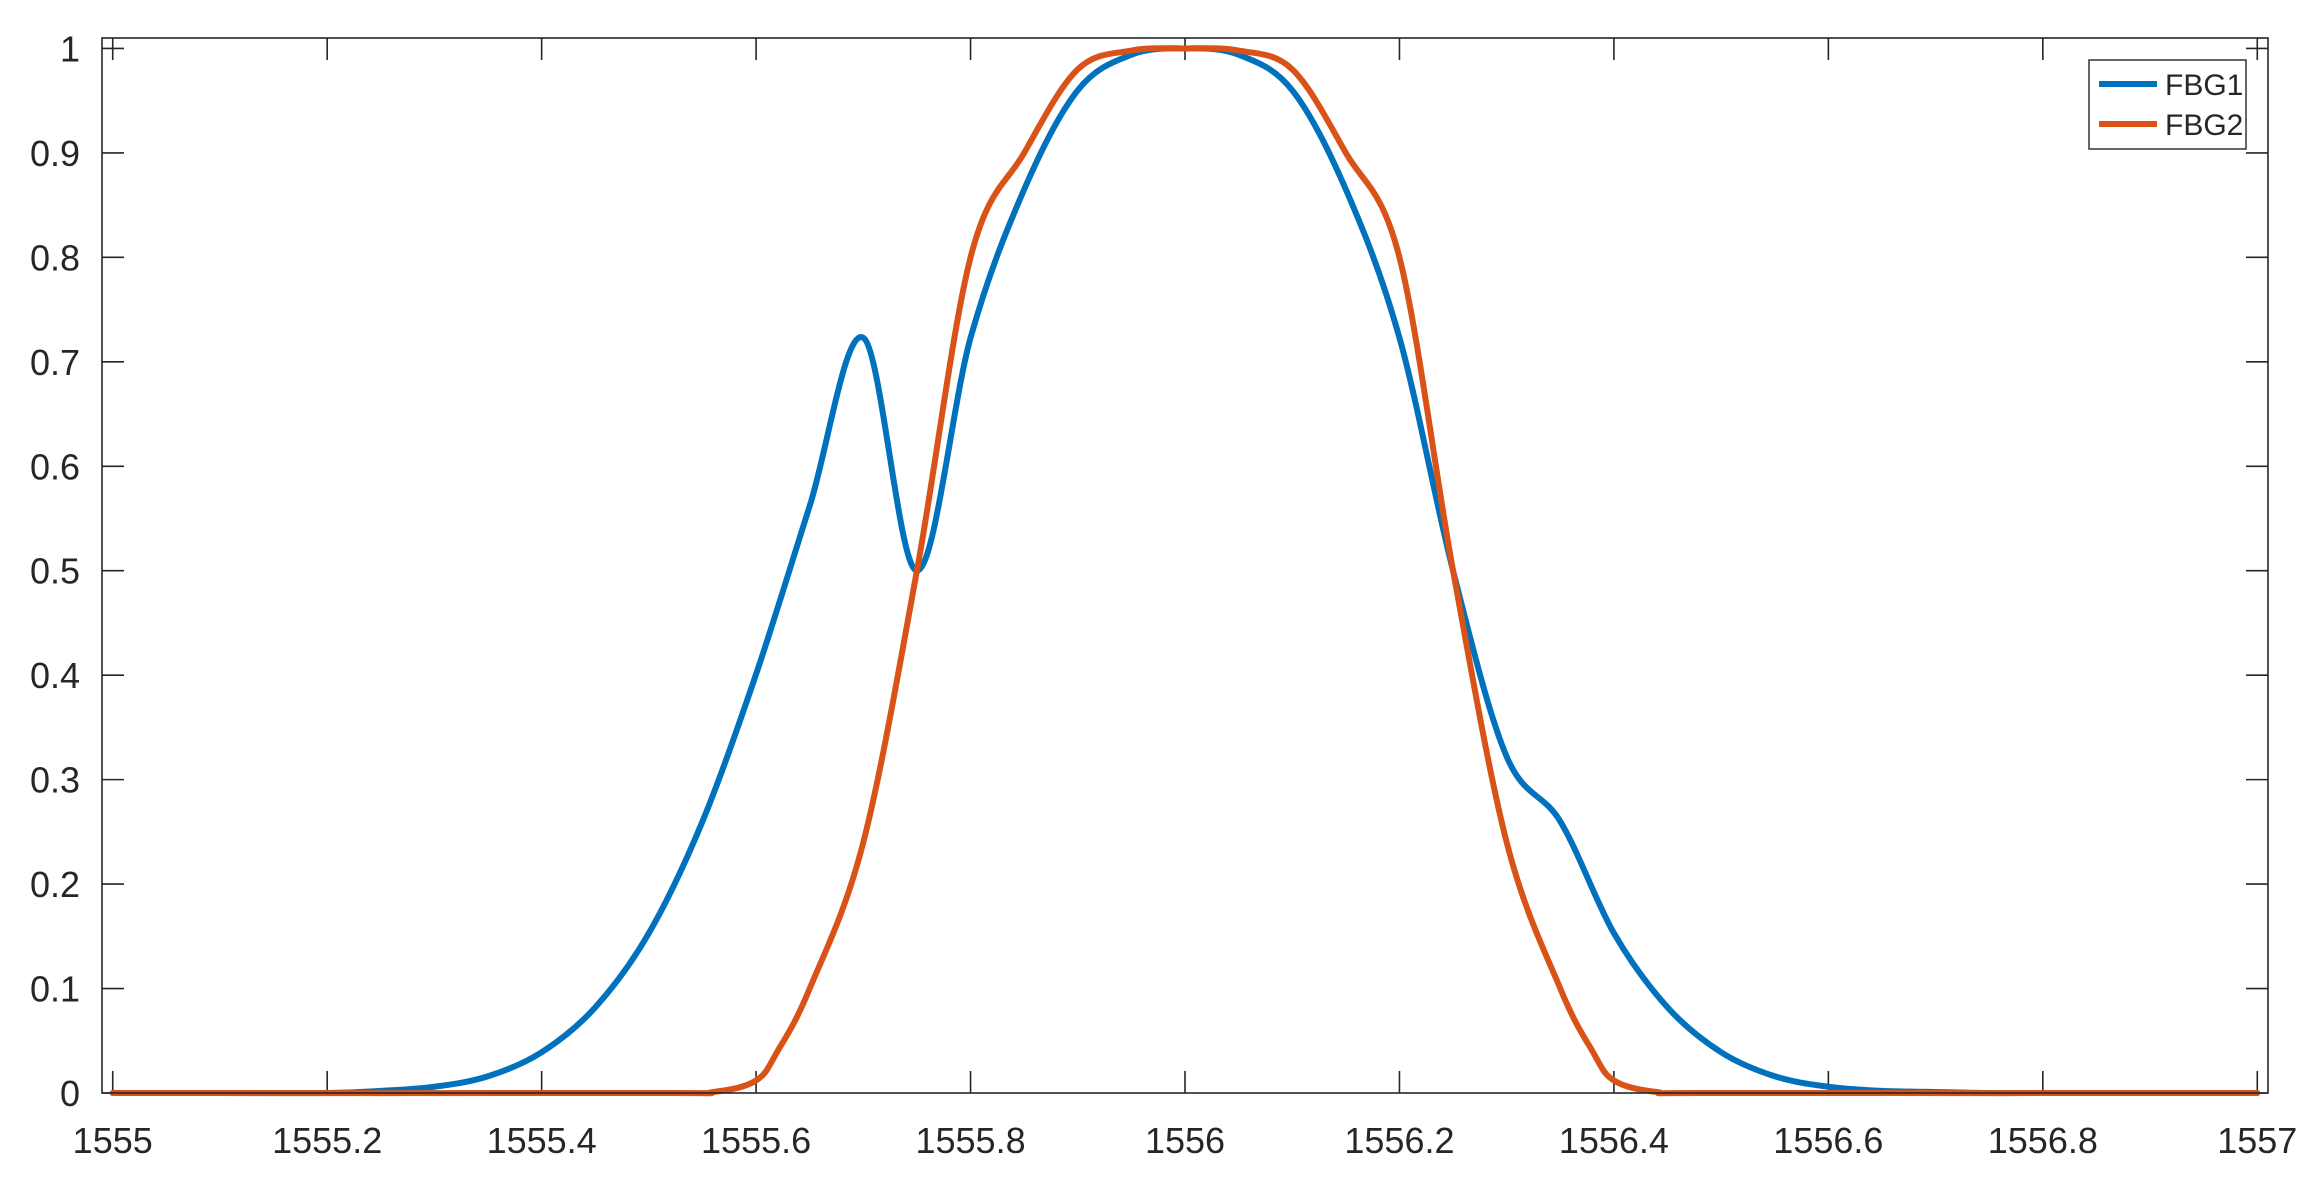  What do you see at coordinates (70, 1093) in the screenshot?
I see `y-tick-label: 0` at bounding box center [70, 1093].